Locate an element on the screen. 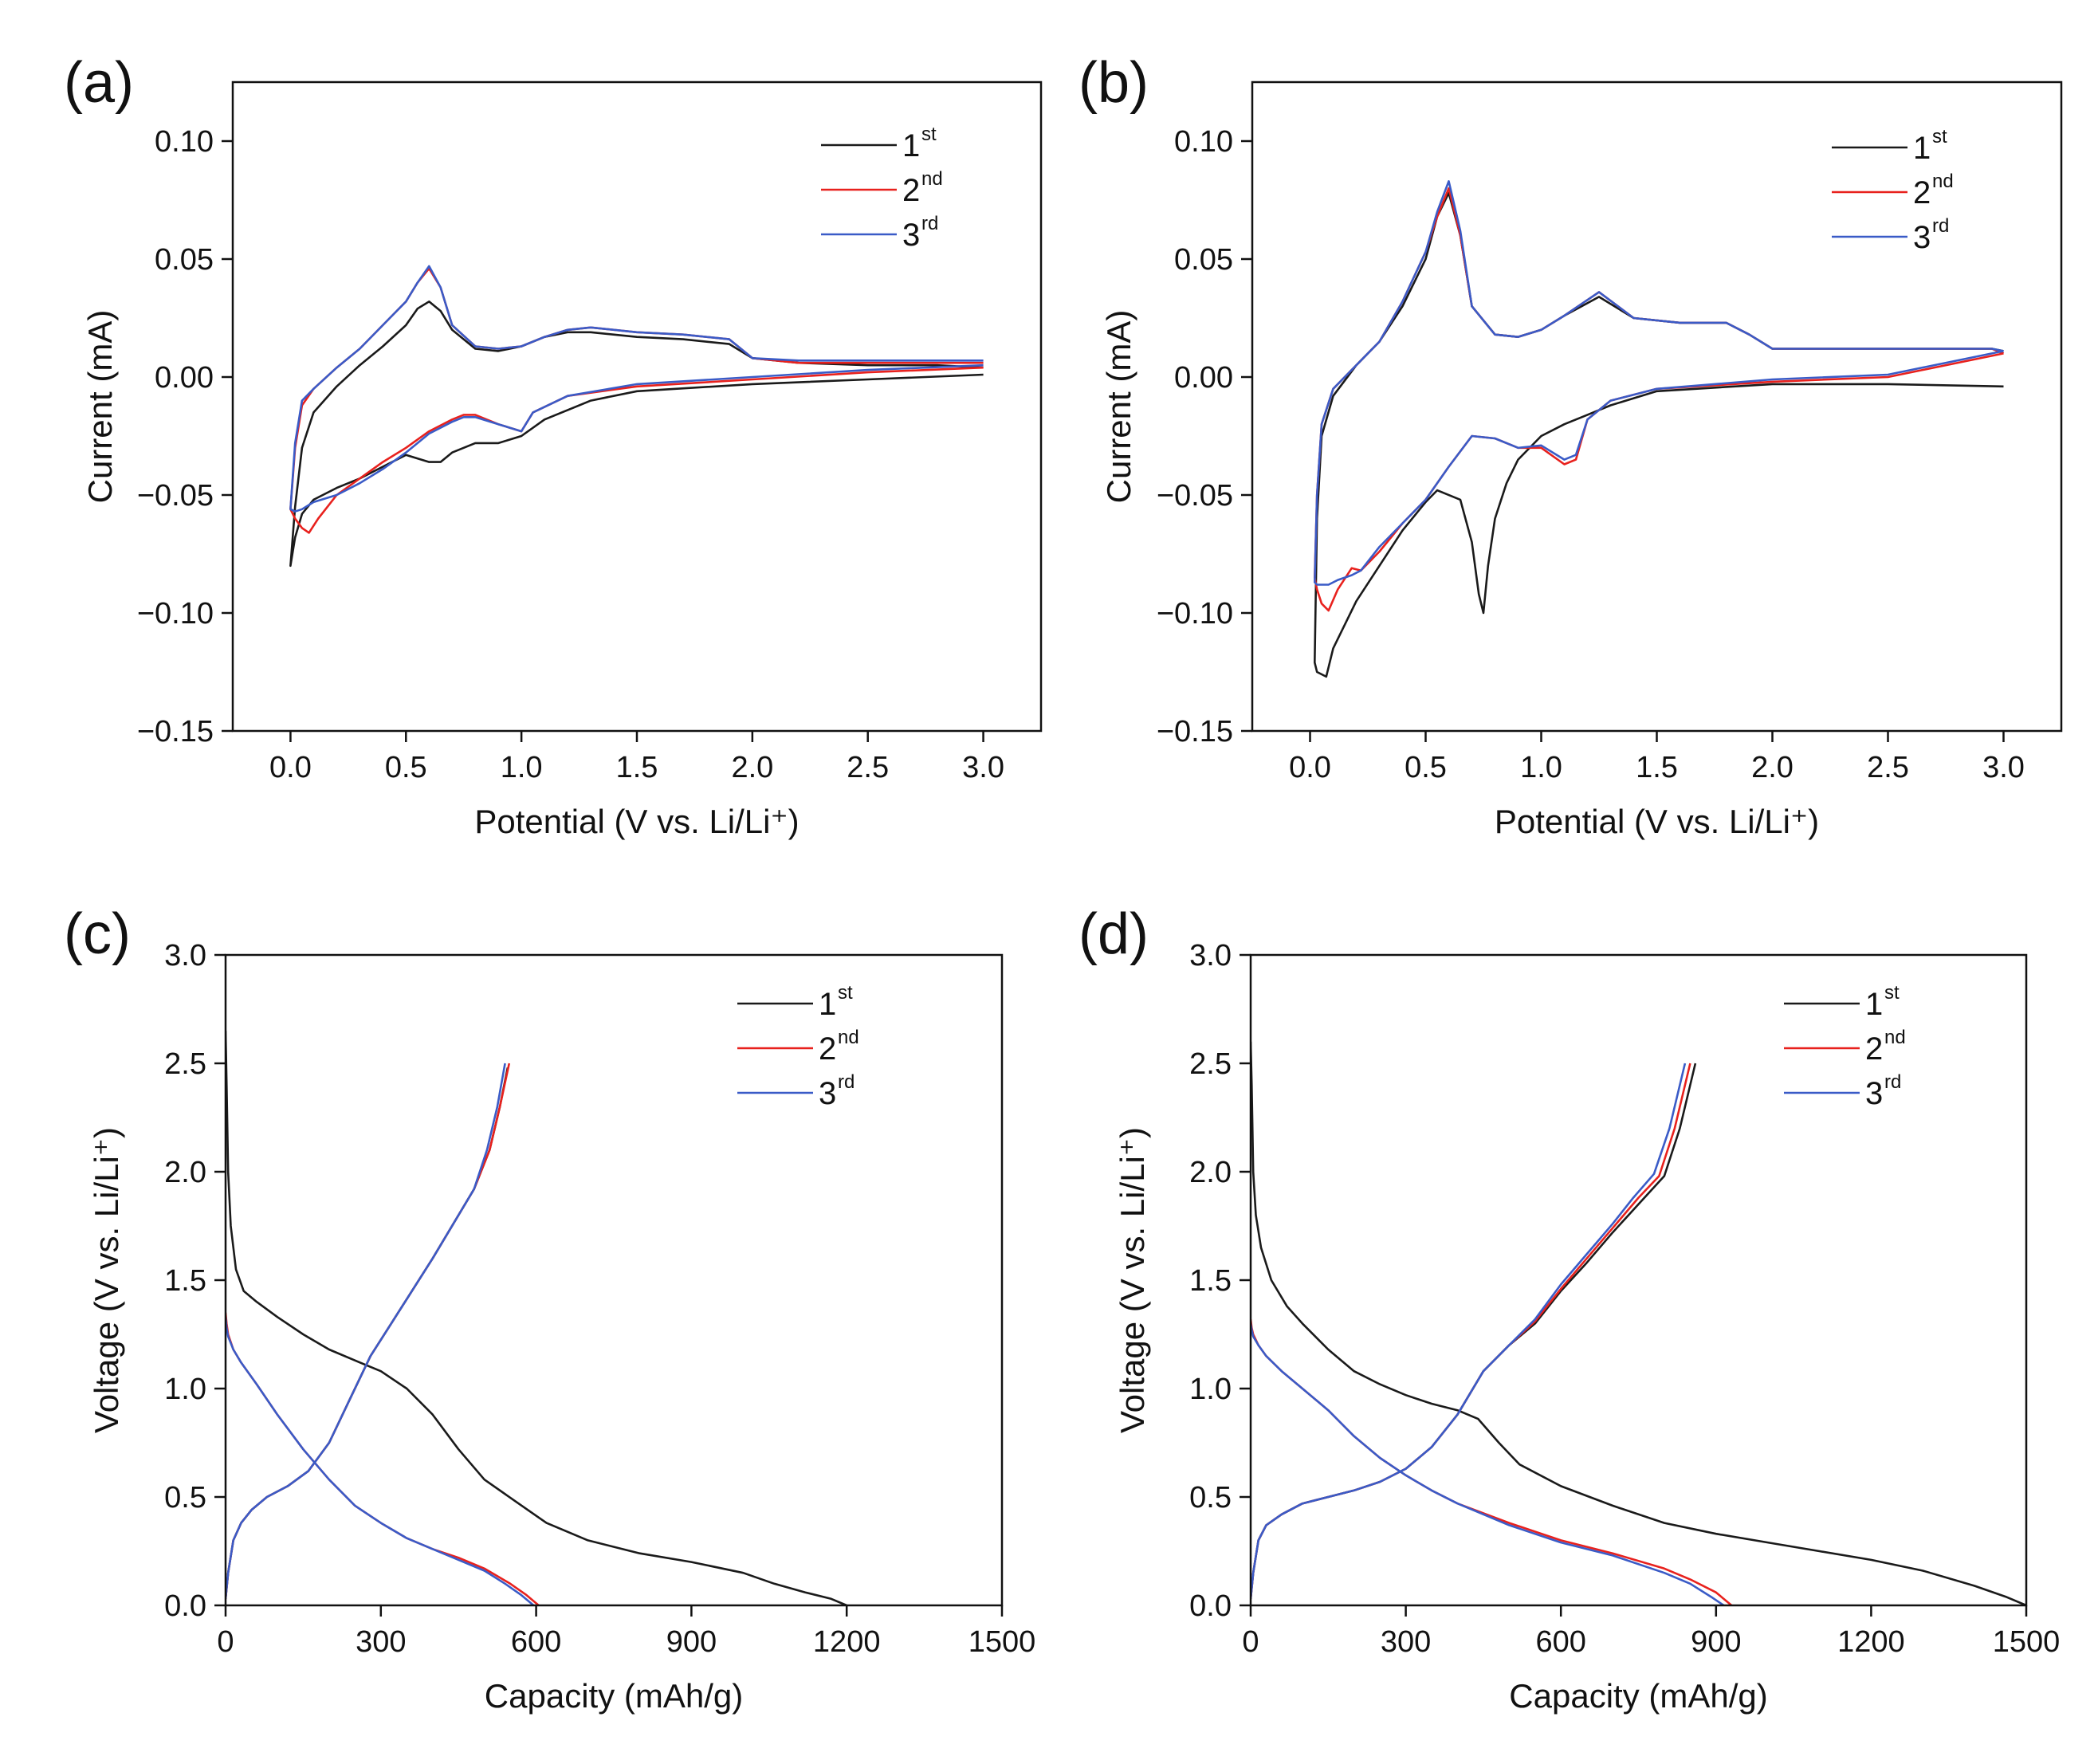  series-line-c-1st-discharge is located at coordinates (536, 1318).